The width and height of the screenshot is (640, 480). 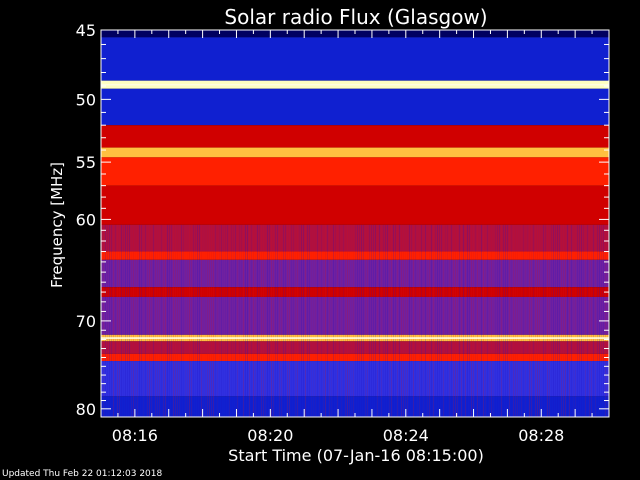 I want to click on y-tick-label: 55, so click(x=86, y=162).